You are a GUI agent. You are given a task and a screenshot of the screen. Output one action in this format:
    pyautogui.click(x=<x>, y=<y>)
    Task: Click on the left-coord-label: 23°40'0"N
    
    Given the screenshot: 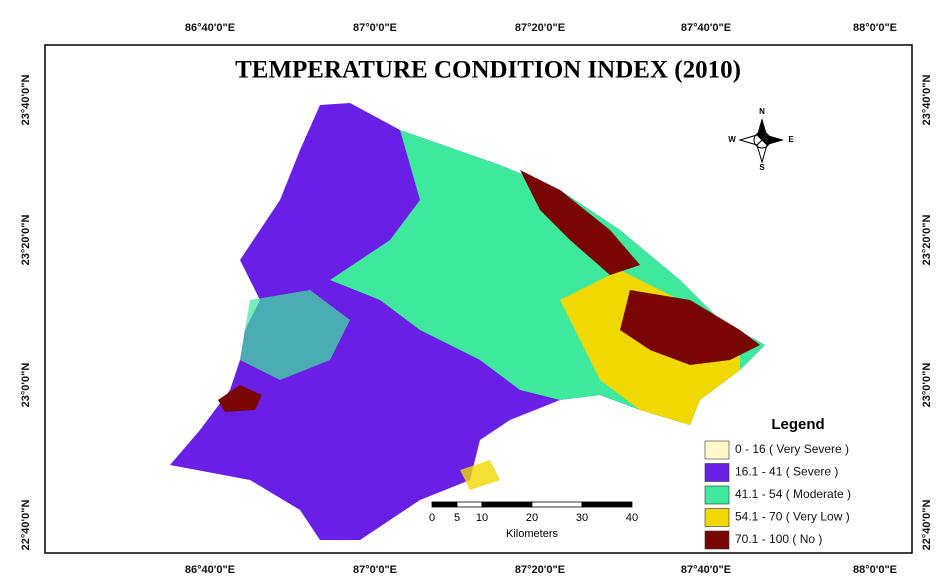 What is the action you would take?
    pyautogui.click(x=26, y=100)
    